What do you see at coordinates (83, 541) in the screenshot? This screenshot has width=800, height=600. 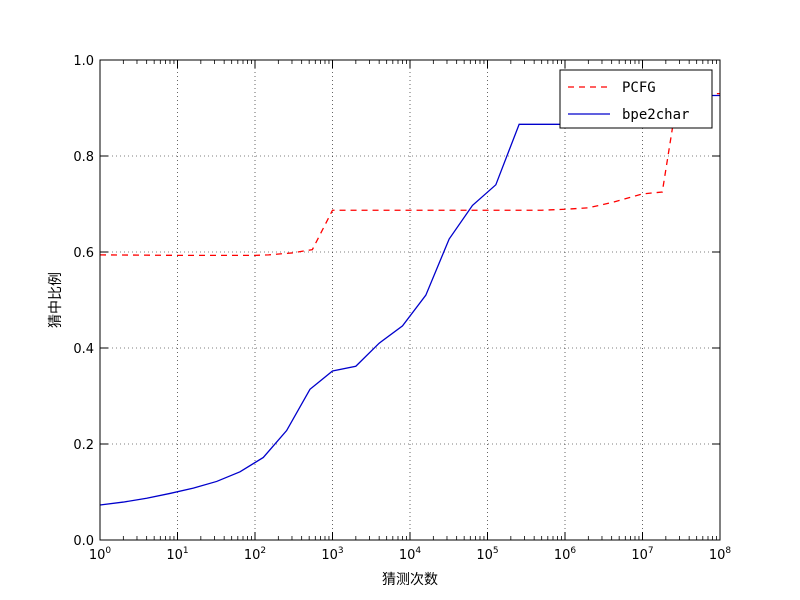 I see `y-tick-label: 0.0` at bounding box center [83, 541].